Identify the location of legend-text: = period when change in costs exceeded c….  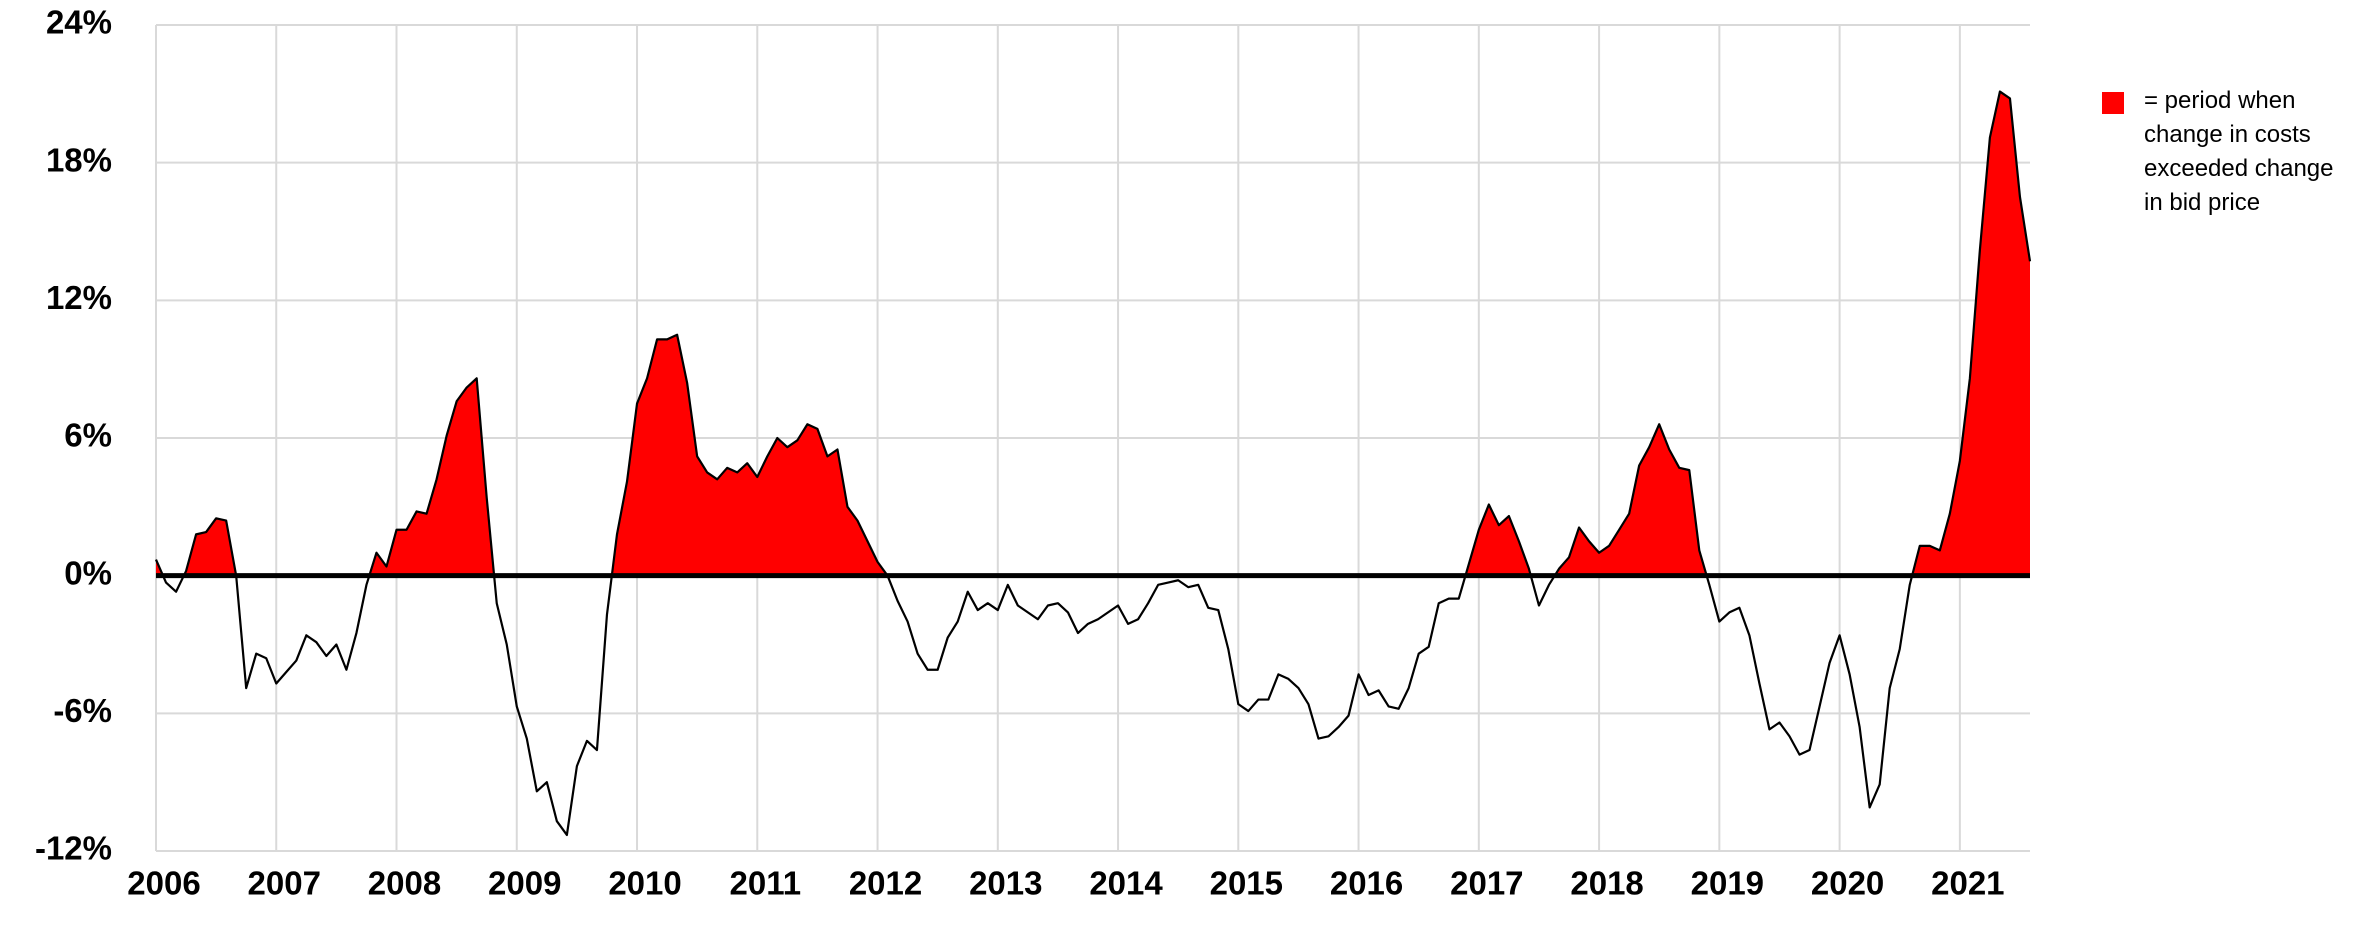
(2239, 151).